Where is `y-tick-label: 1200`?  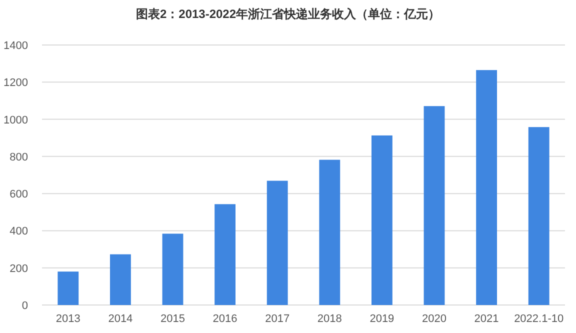 y-tick-label: 1200 is located at coordinates (16, 83).